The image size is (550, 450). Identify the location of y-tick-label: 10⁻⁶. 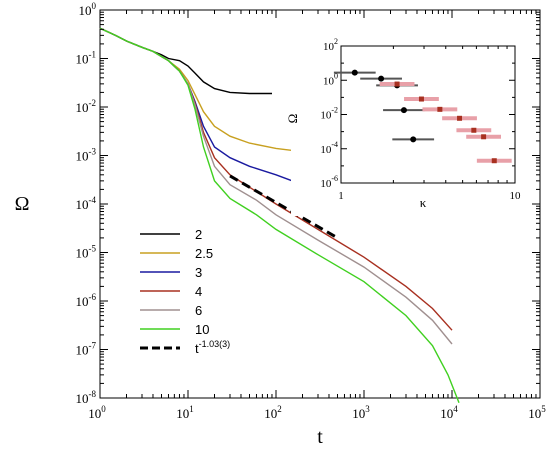
(86, 300).